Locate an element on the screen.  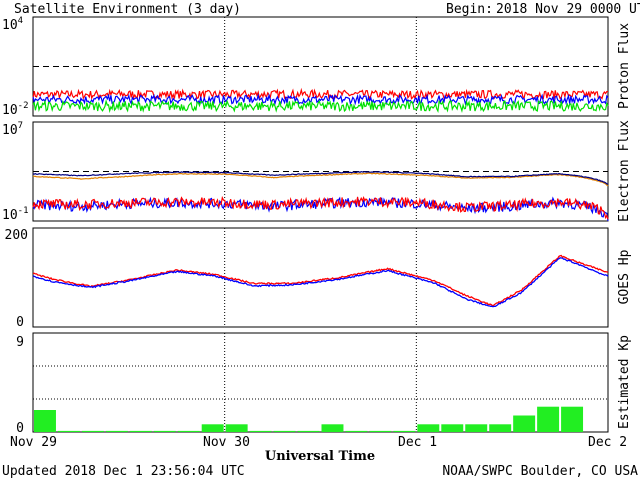
plot-title: Satellite Environment (3 day) is located at coordinates (127, 9).